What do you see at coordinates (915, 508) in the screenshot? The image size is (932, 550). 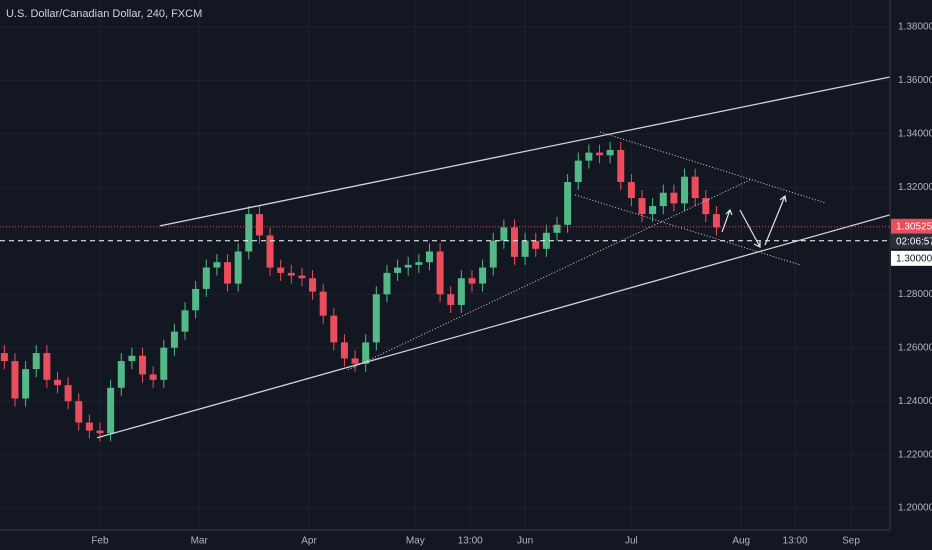 I see `y-tick-label: 1.20000` at bounding box center [915, 508].